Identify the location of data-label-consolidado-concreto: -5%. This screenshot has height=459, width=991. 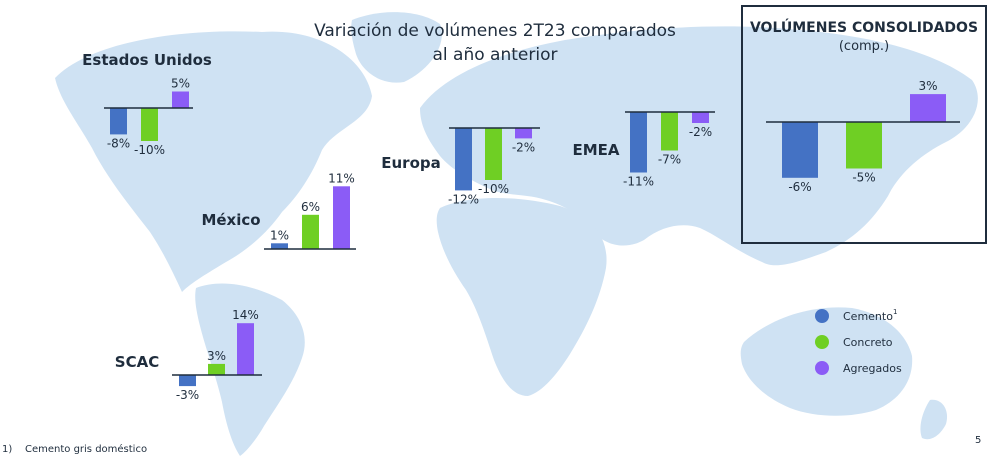
(863, 178).